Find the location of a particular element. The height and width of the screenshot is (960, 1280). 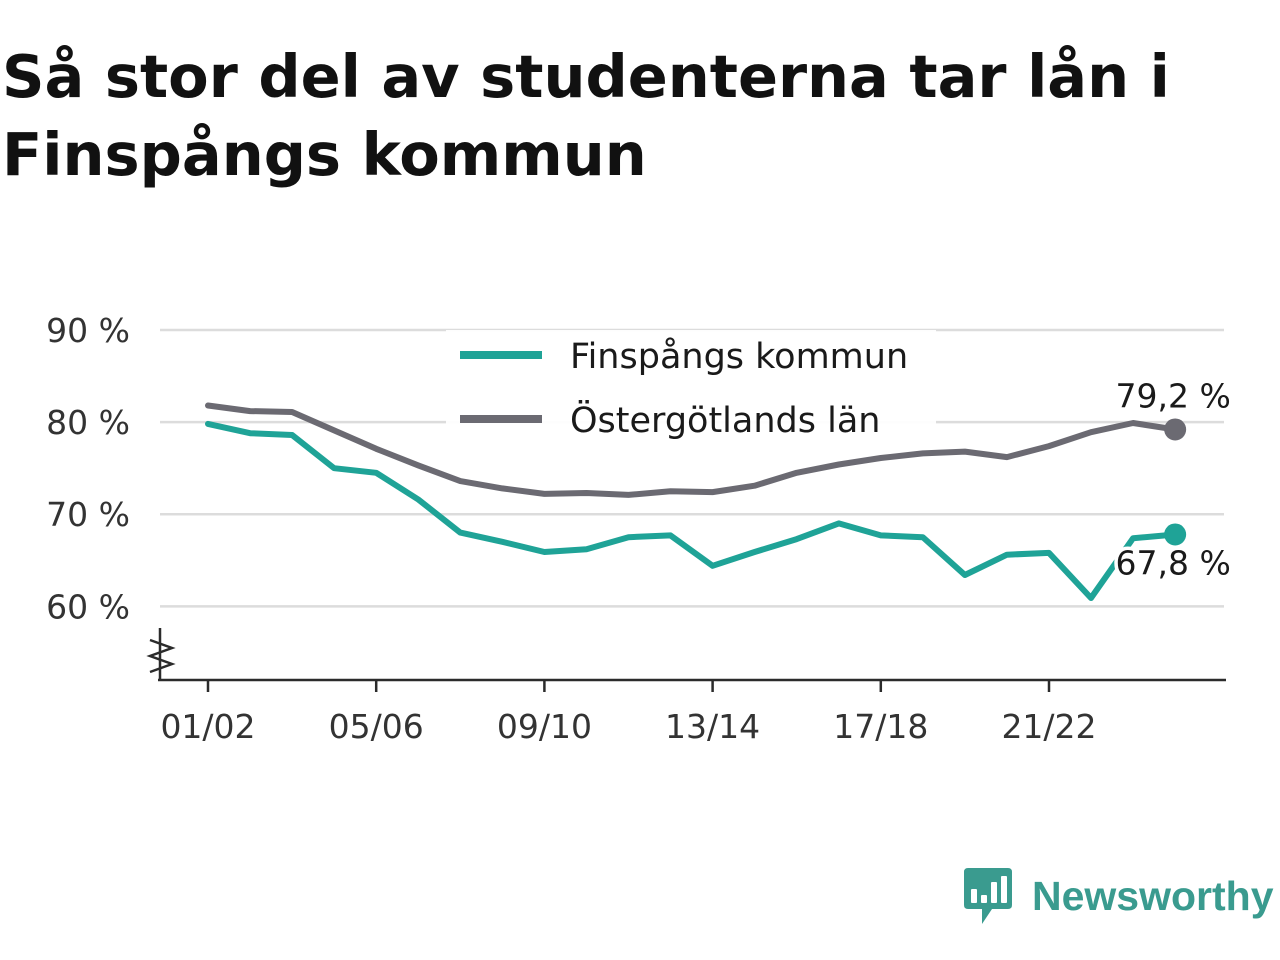

axis-break is located at coordinates (161, 656).